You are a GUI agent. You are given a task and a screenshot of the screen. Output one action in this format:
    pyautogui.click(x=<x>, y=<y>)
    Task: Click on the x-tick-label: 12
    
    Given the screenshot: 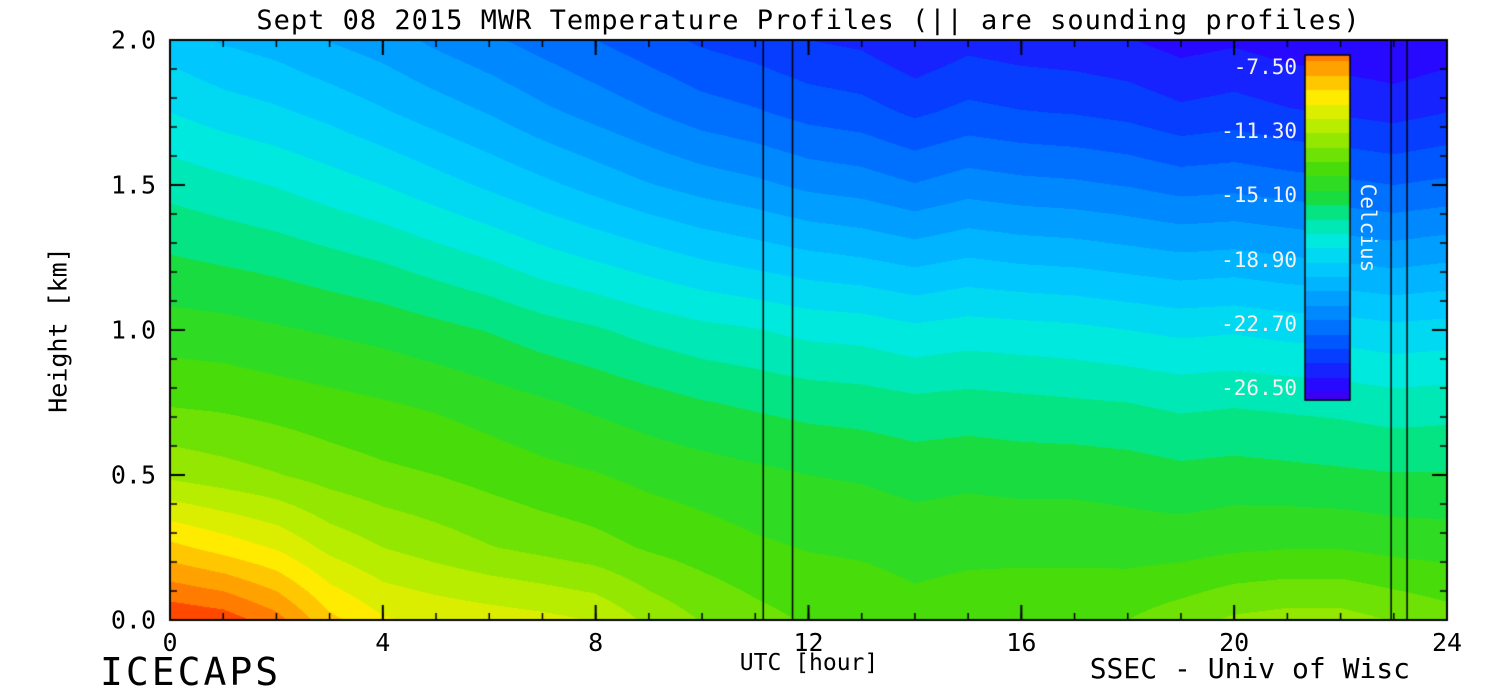 What is the action you would take?
    pyautogui.click(x=808, y=642)
    